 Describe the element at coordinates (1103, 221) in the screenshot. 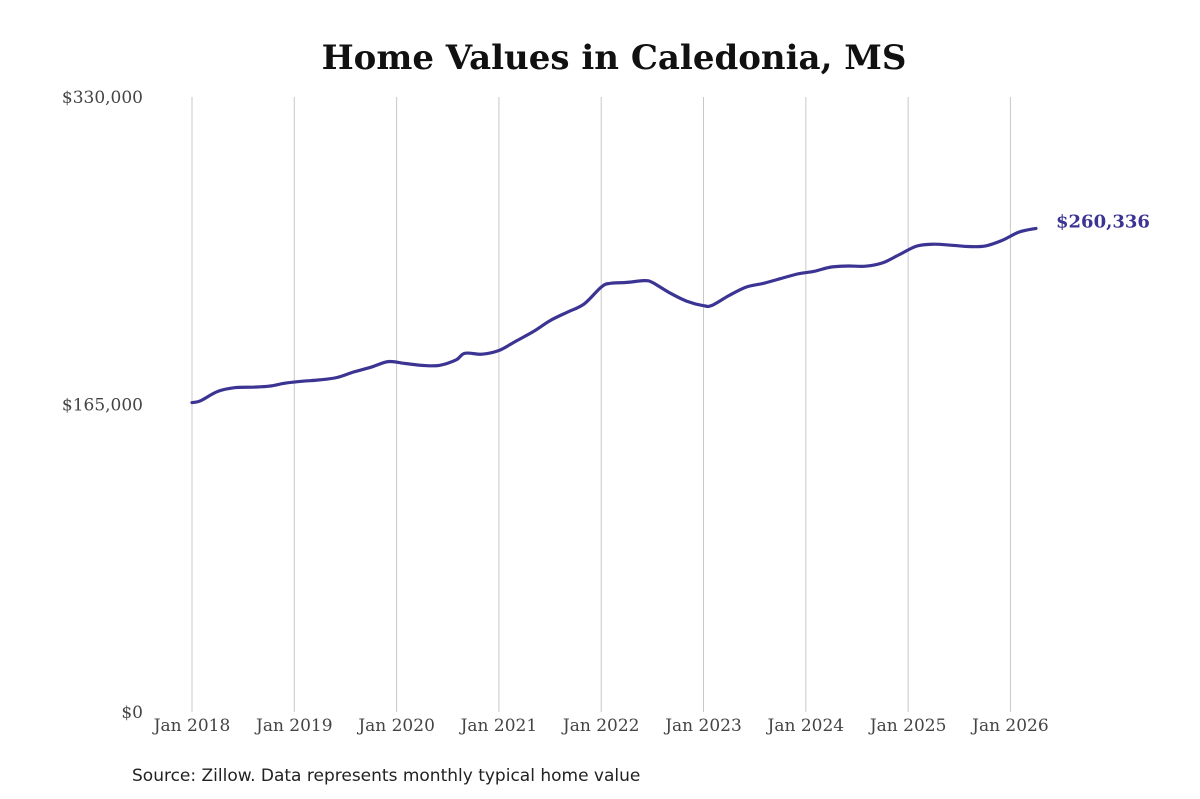

I see `end-value-label: $260,336` at that location.